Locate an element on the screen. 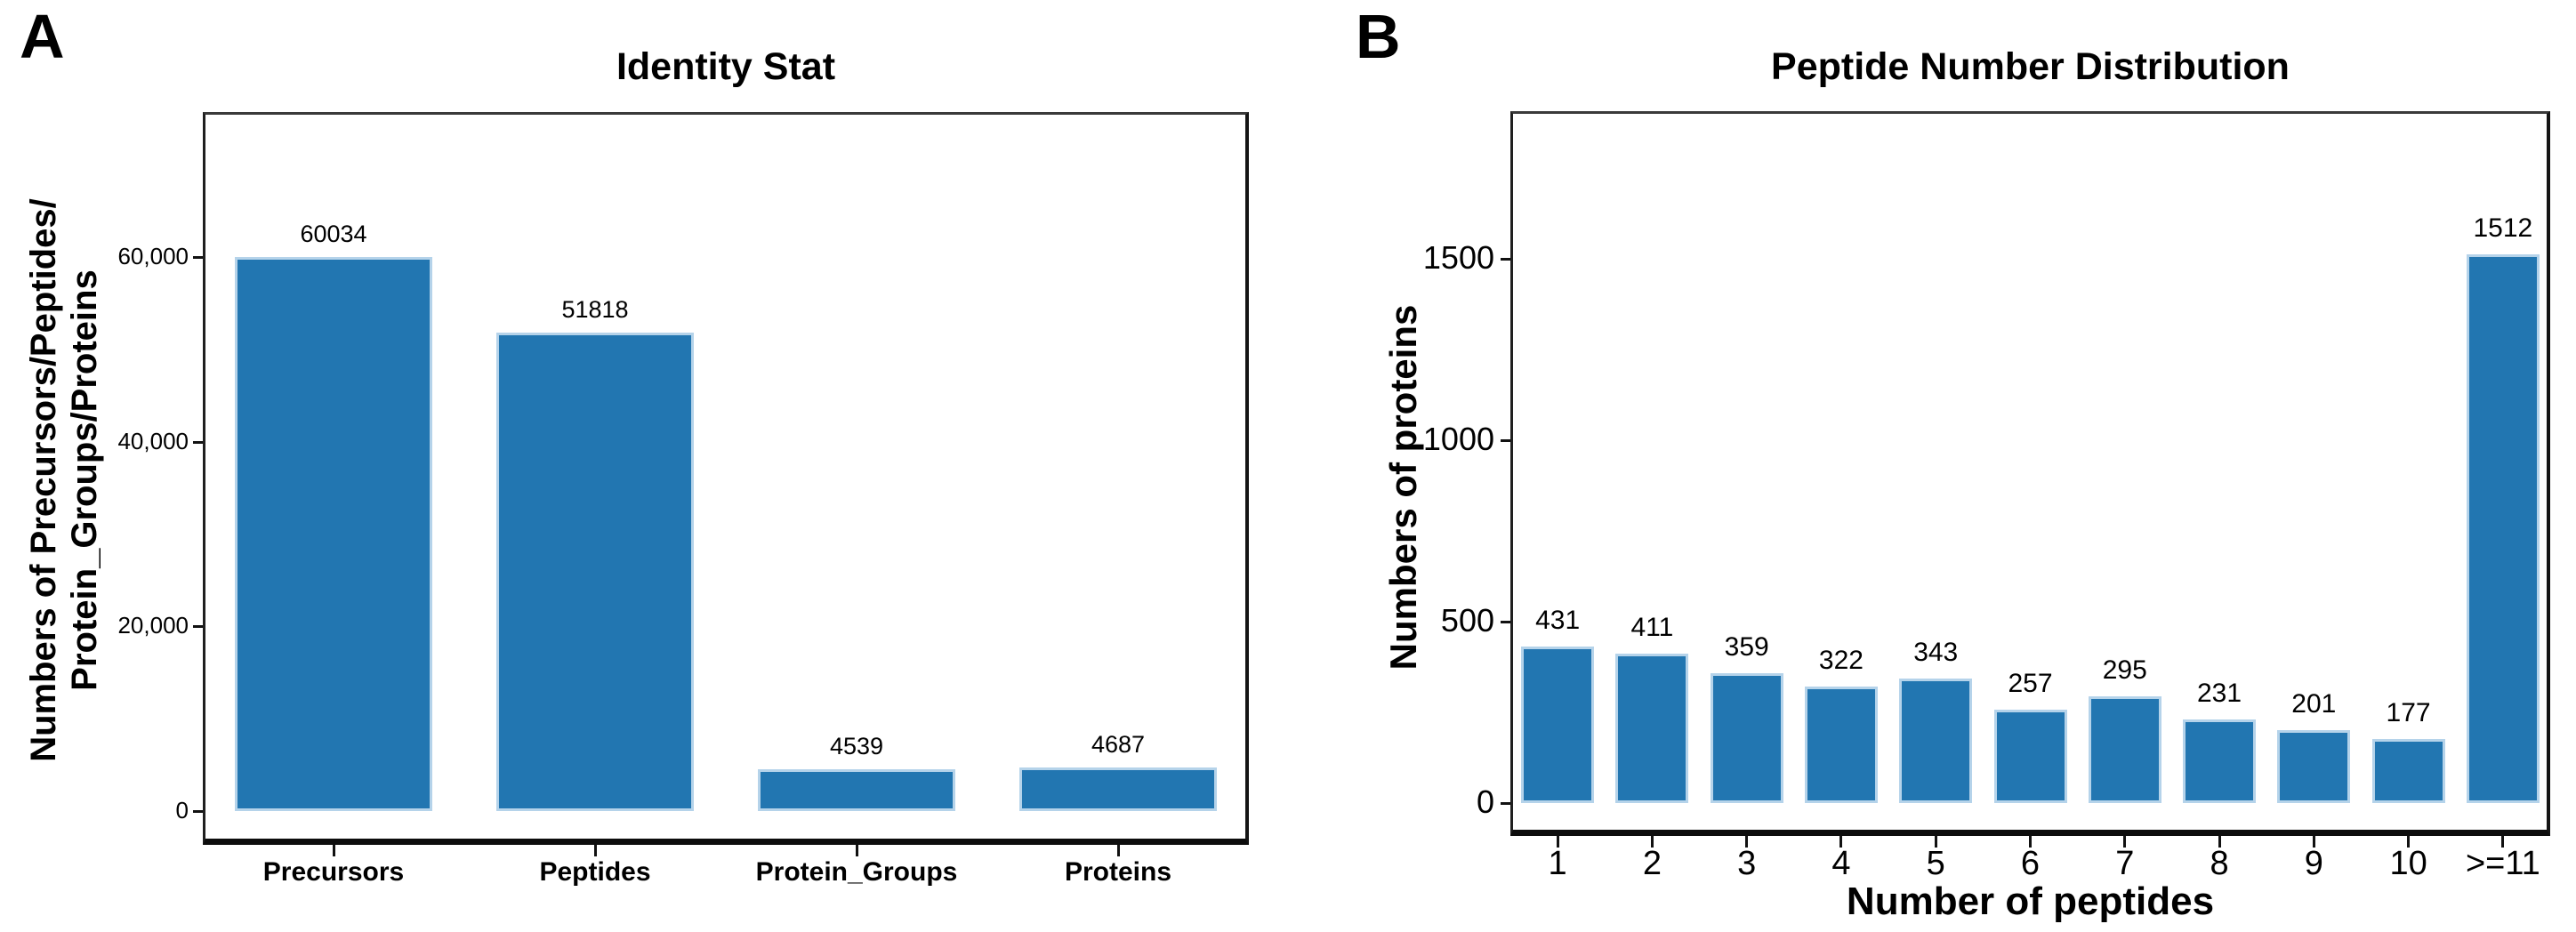 The image size is (2576, 932). x-tick-label: 1 is located at coordinates (1557, 864).